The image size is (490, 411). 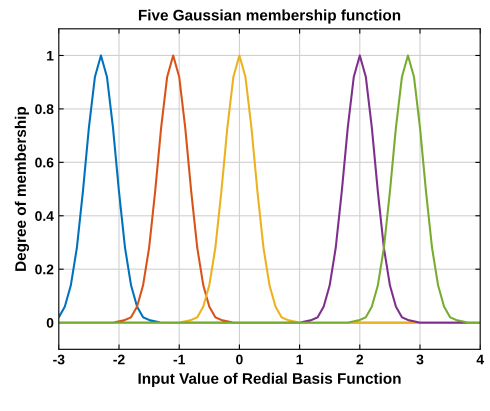 I want to click on x-tick-label: 4, so click(x=480, y=359).